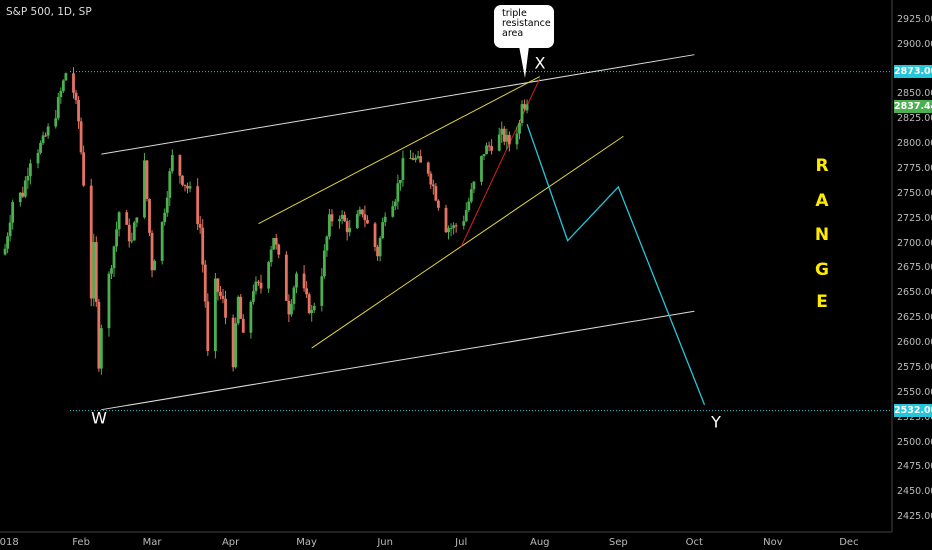  What do you see at coordinates (773, 542) in the screenshot?
I see `x-tick-label: Nov` at bounding box center [773, 542].